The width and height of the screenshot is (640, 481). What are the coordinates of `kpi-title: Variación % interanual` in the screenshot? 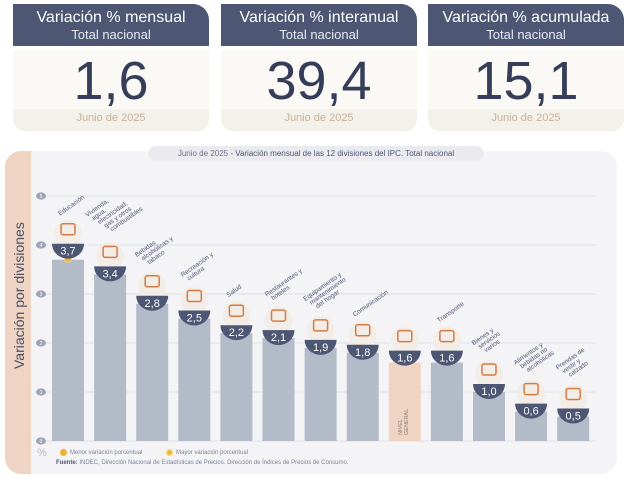 It's located at (319, 17).